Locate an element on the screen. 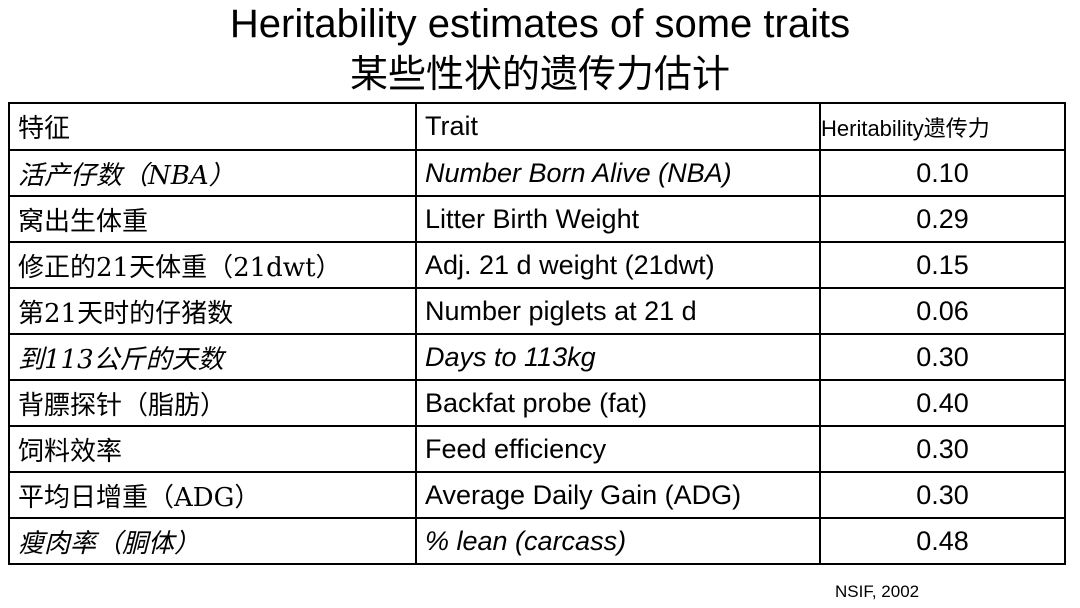 The image size is (1080, 608). trait-english-cell: Litter Birth Weight is located at coordinates (618, 219).